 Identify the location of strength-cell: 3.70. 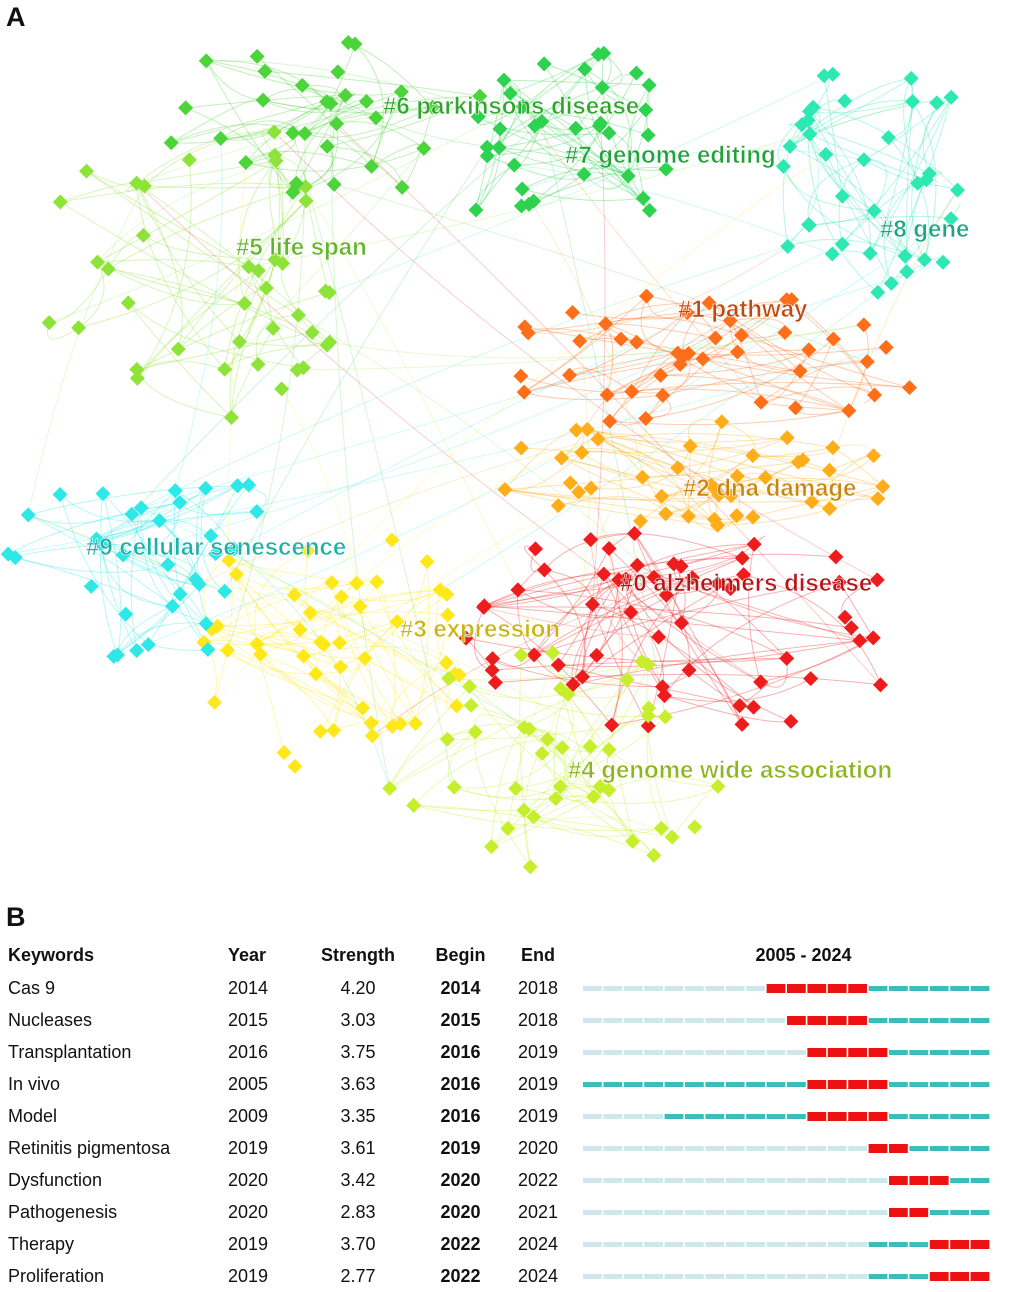
(358, 1243).